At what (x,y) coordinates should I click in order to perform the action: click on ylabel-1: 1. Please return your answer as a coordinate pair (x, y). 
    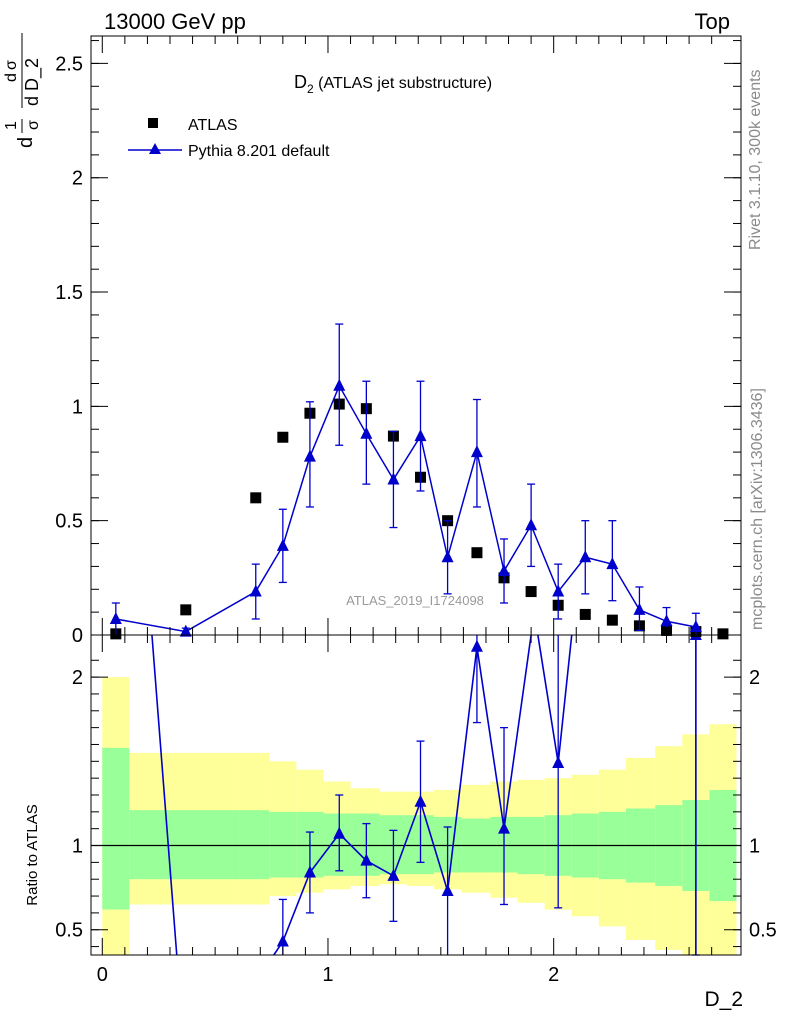
    Looking at the image, I should click on (11, 125).